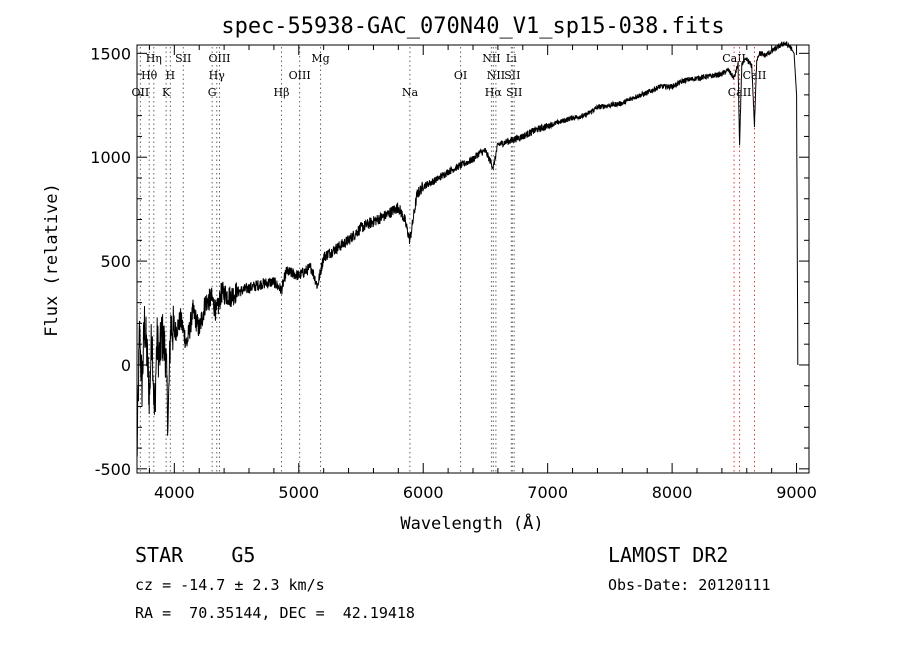 The image size is (900, 650). I want to click on y-axis-label: Flux (relative), so click(52, 260).